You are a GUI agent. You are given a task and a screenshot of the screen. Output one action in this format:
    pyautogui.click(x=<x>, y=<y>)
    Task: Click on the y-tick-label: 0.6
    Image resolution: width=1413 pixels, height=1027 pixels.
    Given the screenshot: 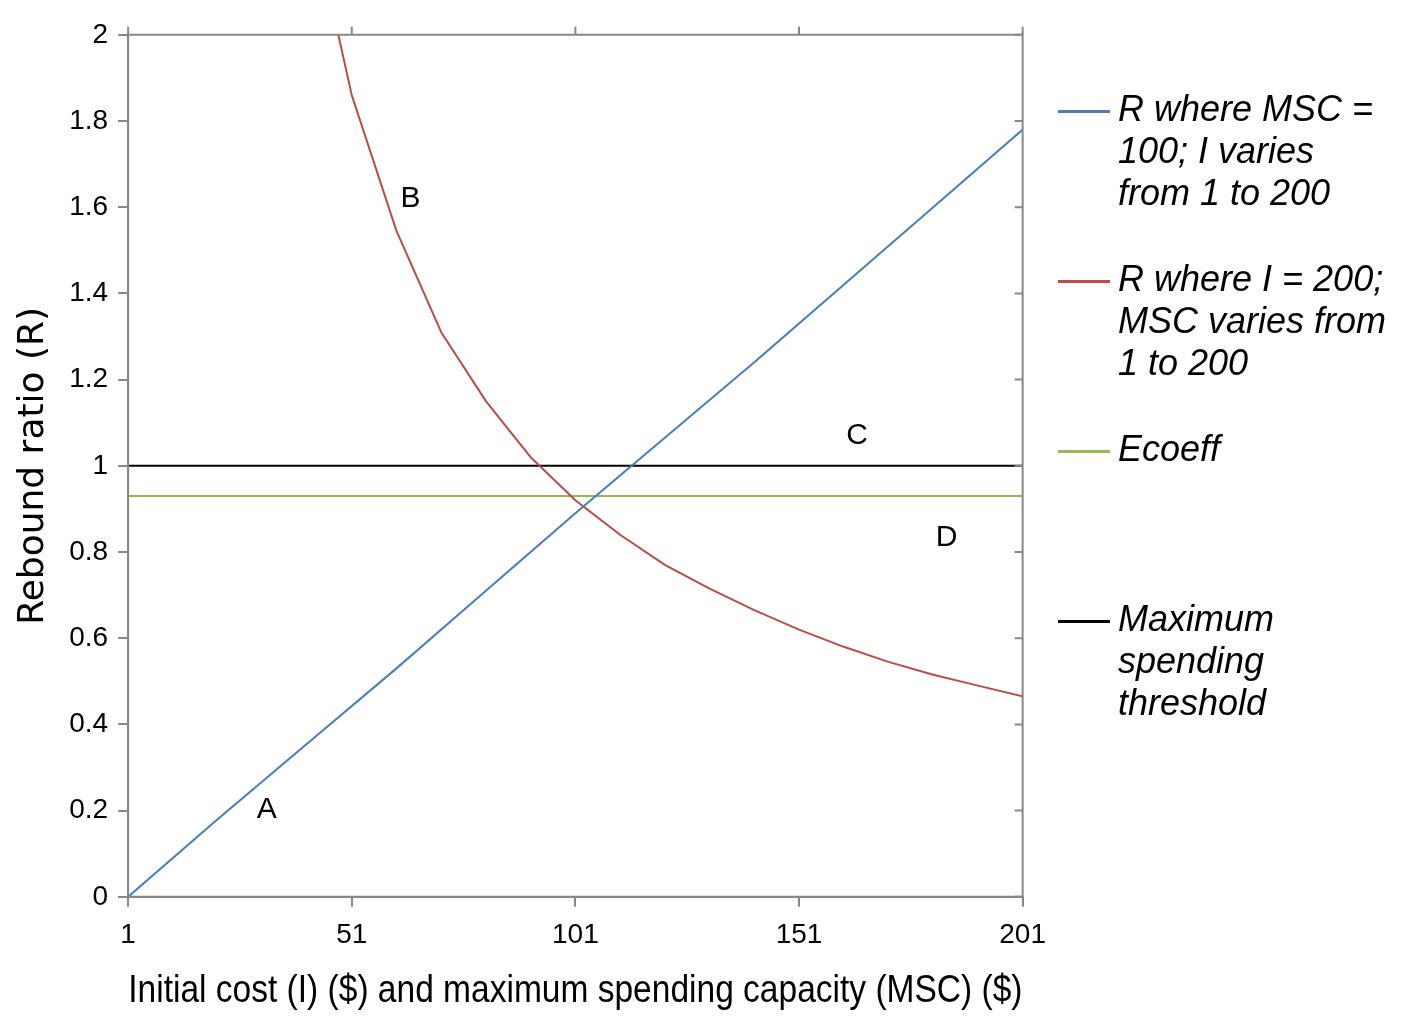 What is the action you would take?
    pyautogui.click(x=89, y=636)
    